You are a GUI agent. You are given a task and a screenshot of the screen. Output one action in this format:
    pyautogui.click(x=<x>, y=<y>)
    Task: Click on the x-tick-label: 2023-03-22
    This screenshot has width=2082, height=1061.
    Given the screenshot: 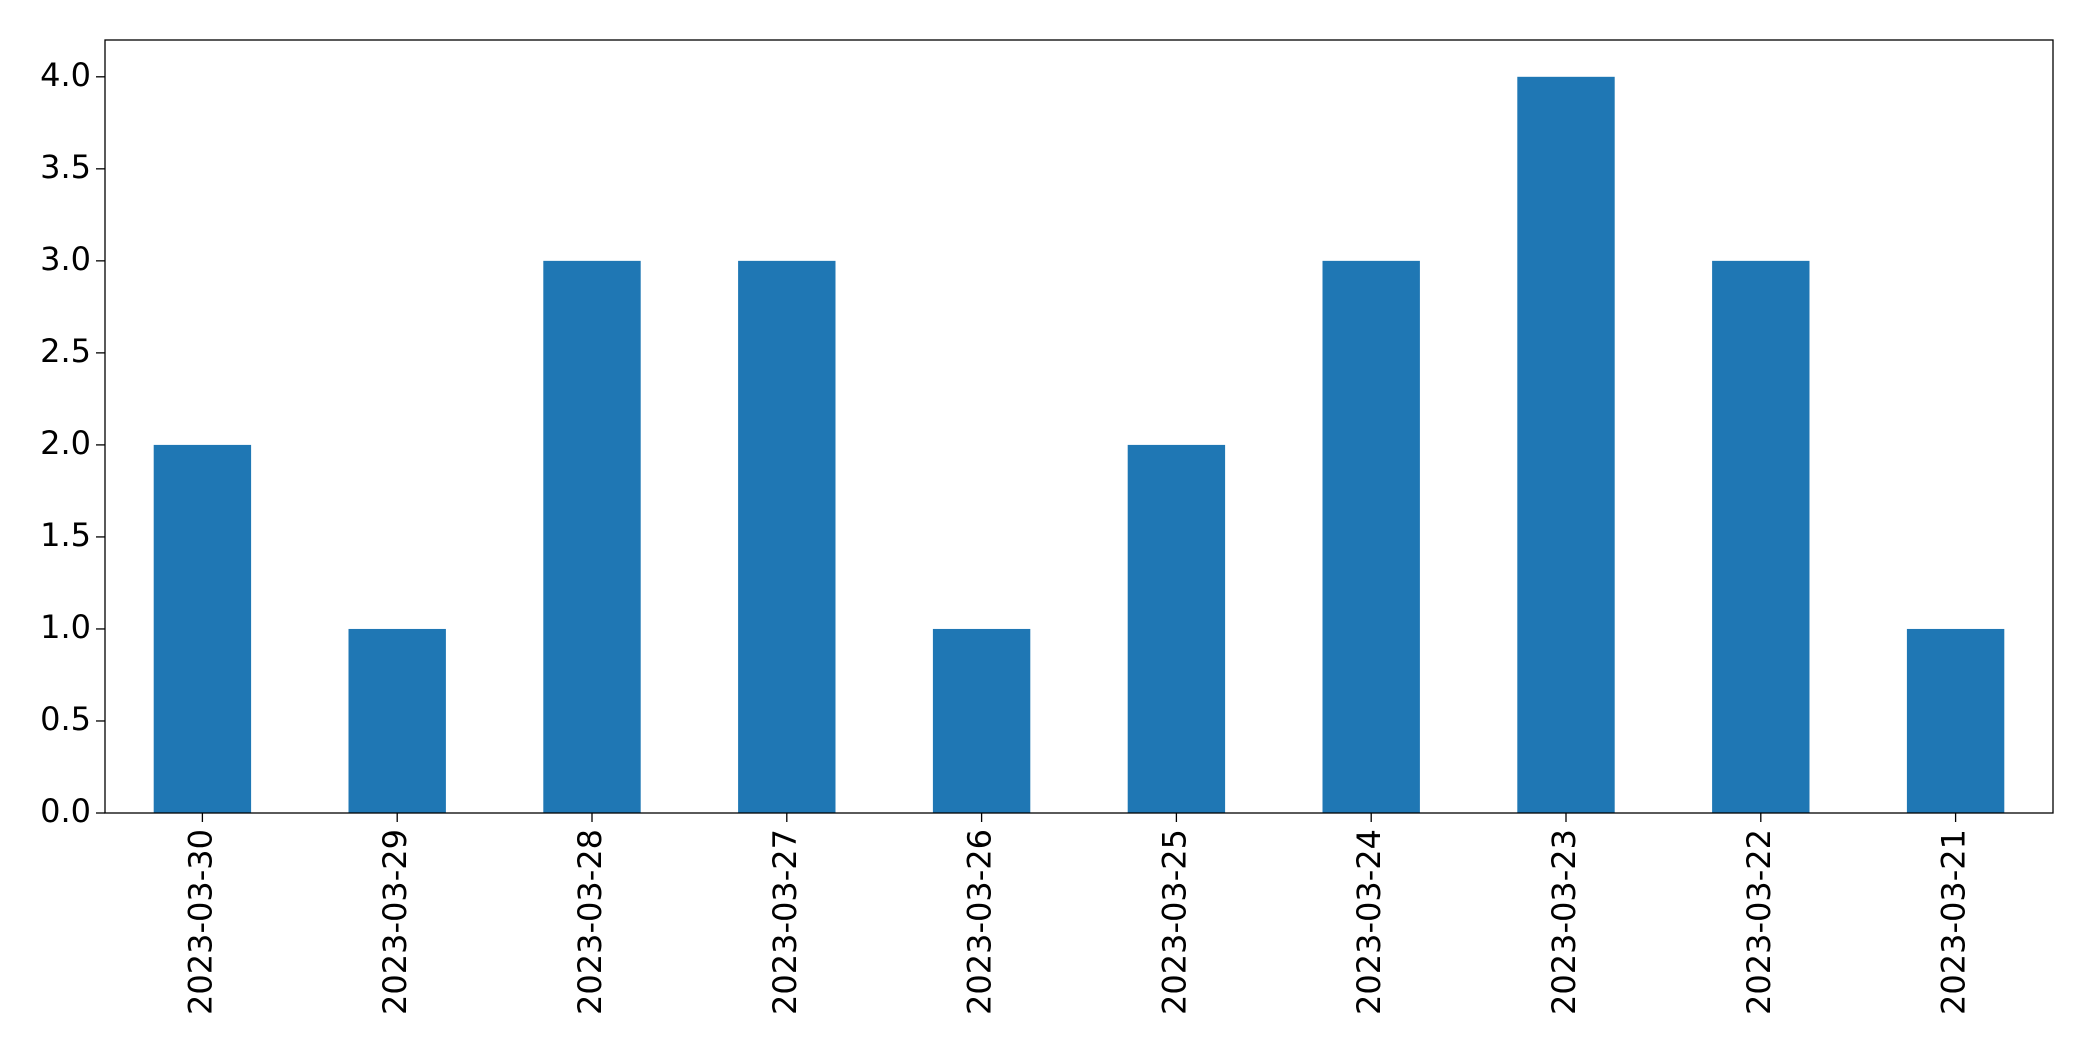 What is the action you would take?
    pyautogui.click(x=1759, y=922)
    